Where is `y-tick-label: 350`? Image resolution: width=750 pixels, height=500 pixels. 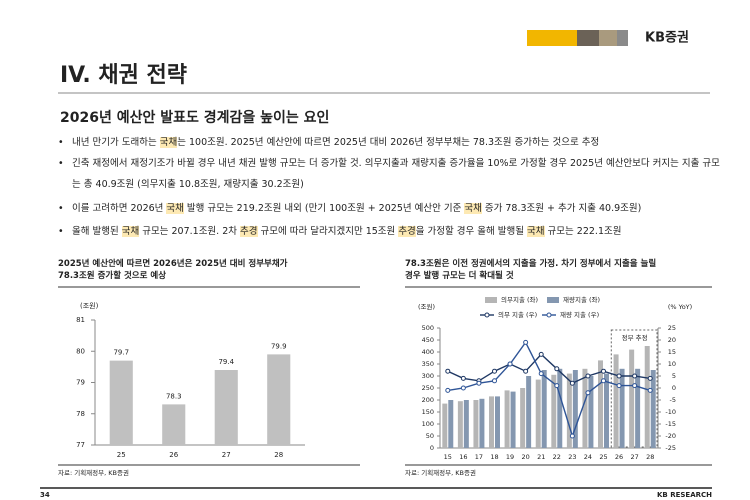 y-tick-label: 350 is located at coordinates (428, 364).